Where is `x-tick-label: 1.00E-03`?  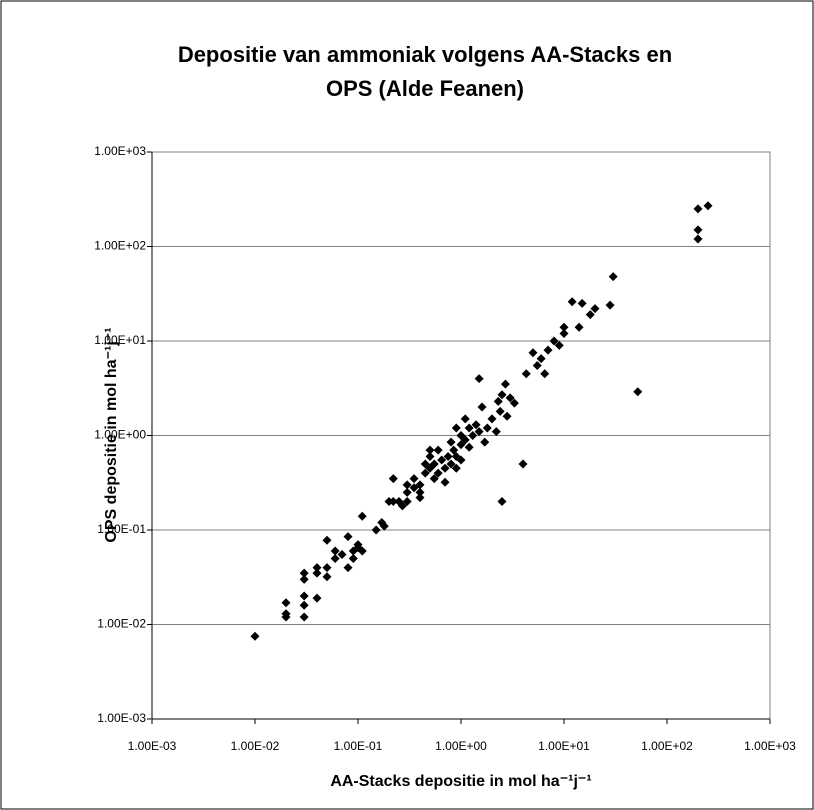
x-tick-label: 1.00E-03 is located at coordinates (152, 746).